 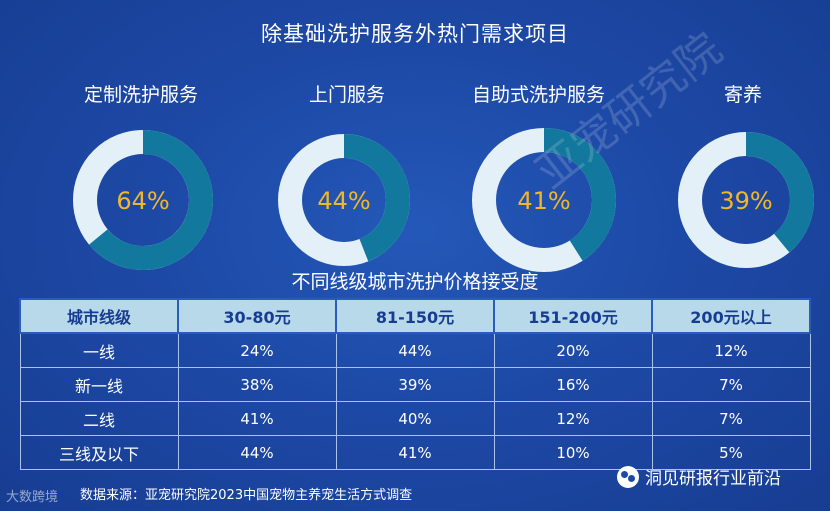 What do you see at coordinates (731, 452) in the screenshot?
I see `table-cell: 5%` at bounding box center [731, 452].